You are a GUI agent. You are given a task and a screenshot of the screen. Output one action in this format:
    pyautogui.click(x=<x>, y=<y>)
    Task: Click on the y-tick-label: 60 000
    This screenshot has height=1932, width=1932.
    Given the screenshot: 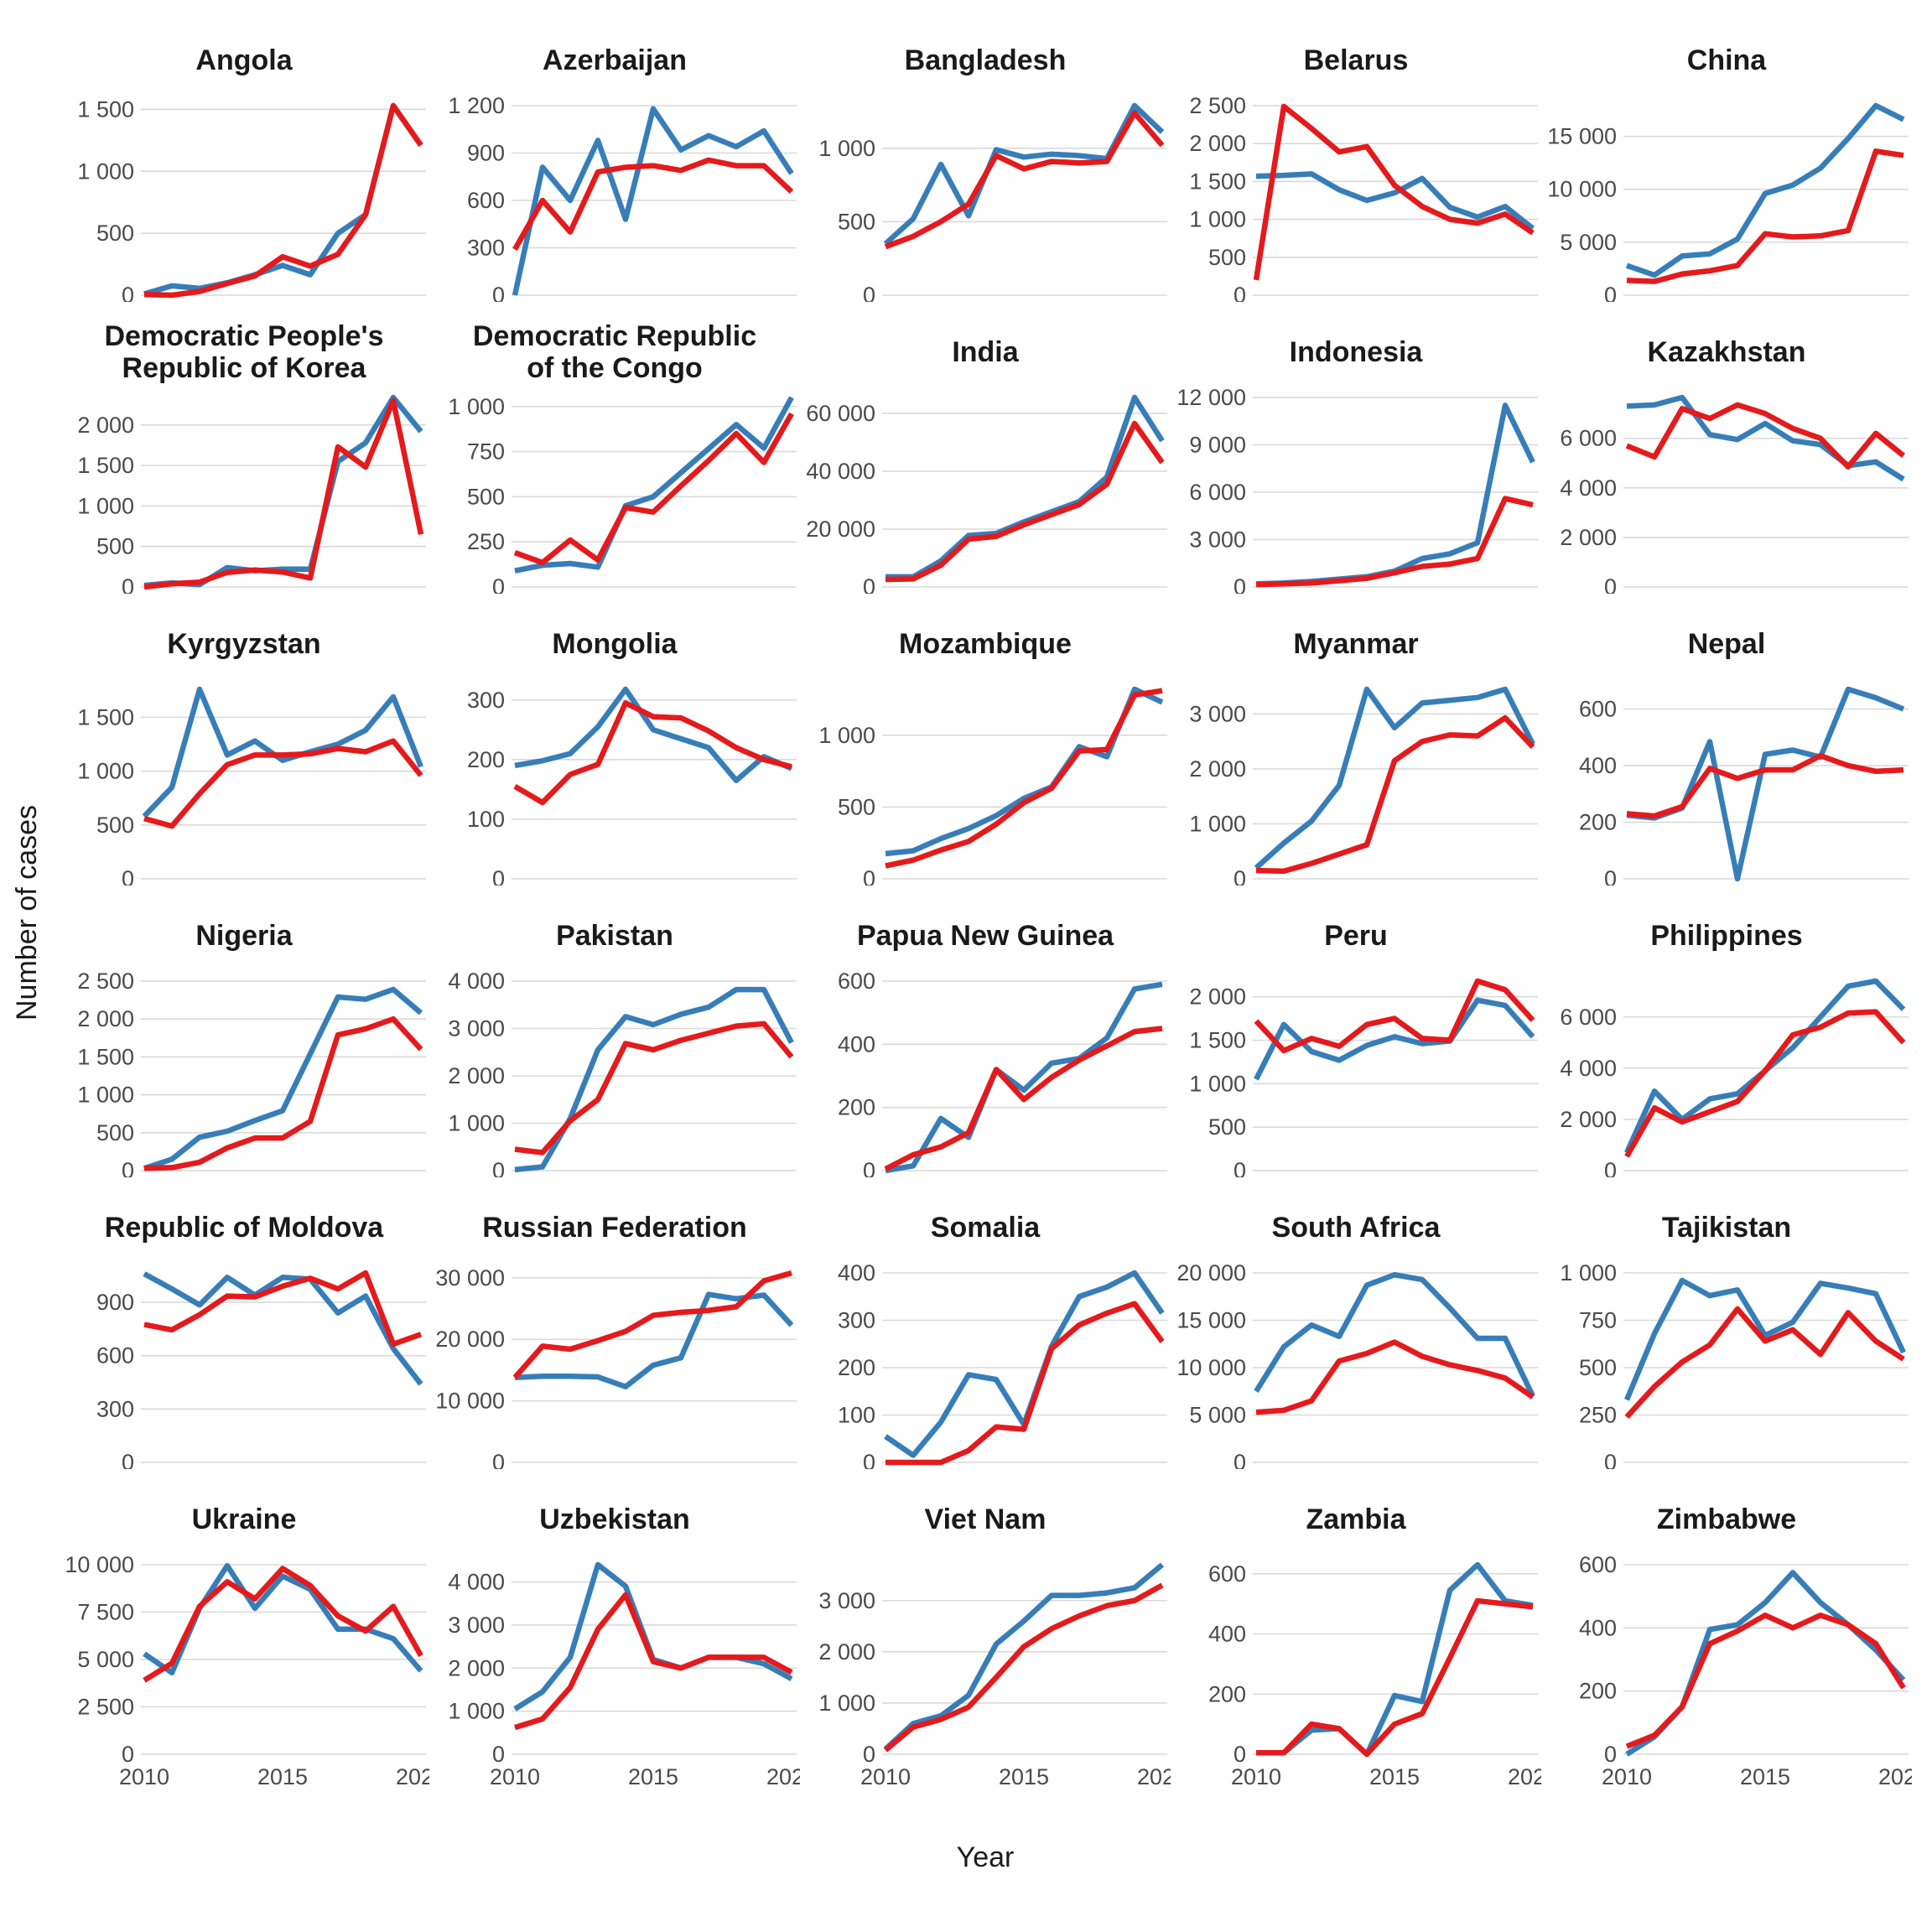 What is the action you would take?
    pyautogui.click(x=840, y=413)
    